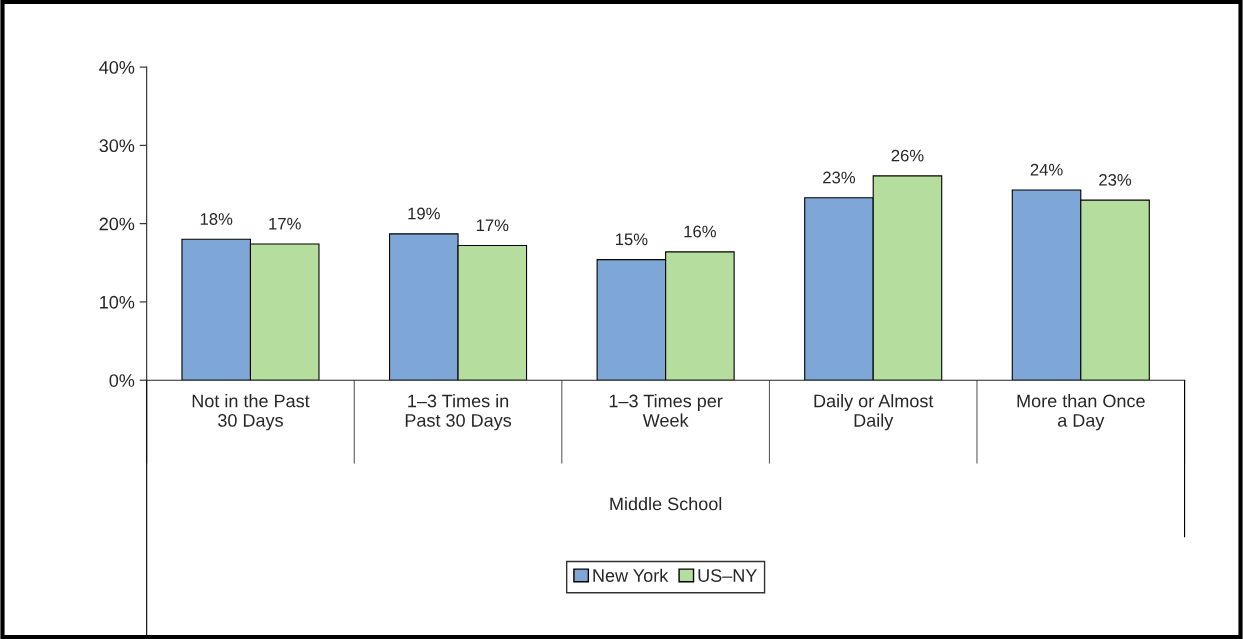 This screenshot has width=1243, height=639. Describe the element at coordinates (117, 302) in the screenshot. I see `y-tick-label: 10%` at that location.